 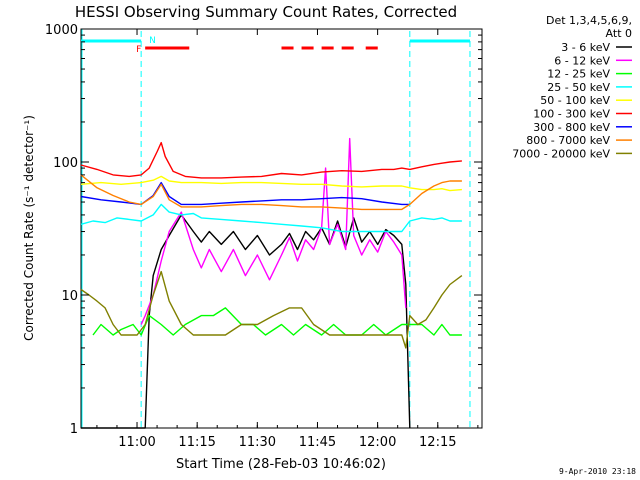 I want to click on x-tick-label-2: 11:30, so click(x=257, y=442).